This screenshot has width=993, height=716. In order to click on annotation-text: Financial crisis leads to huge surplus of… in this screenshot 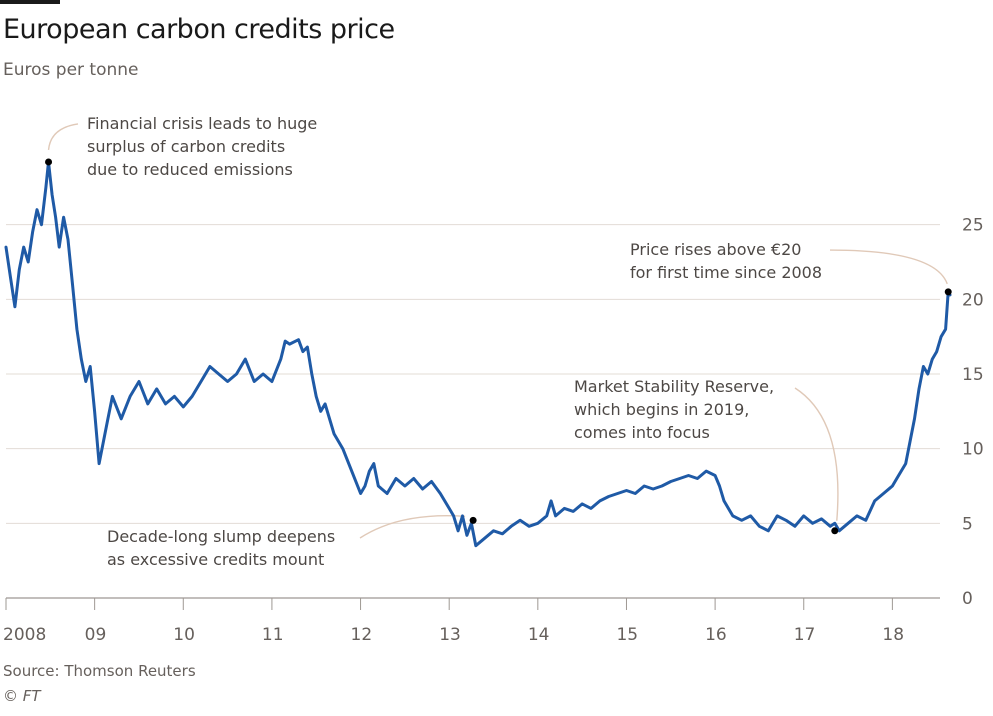, I will do `click(202, 146)`.